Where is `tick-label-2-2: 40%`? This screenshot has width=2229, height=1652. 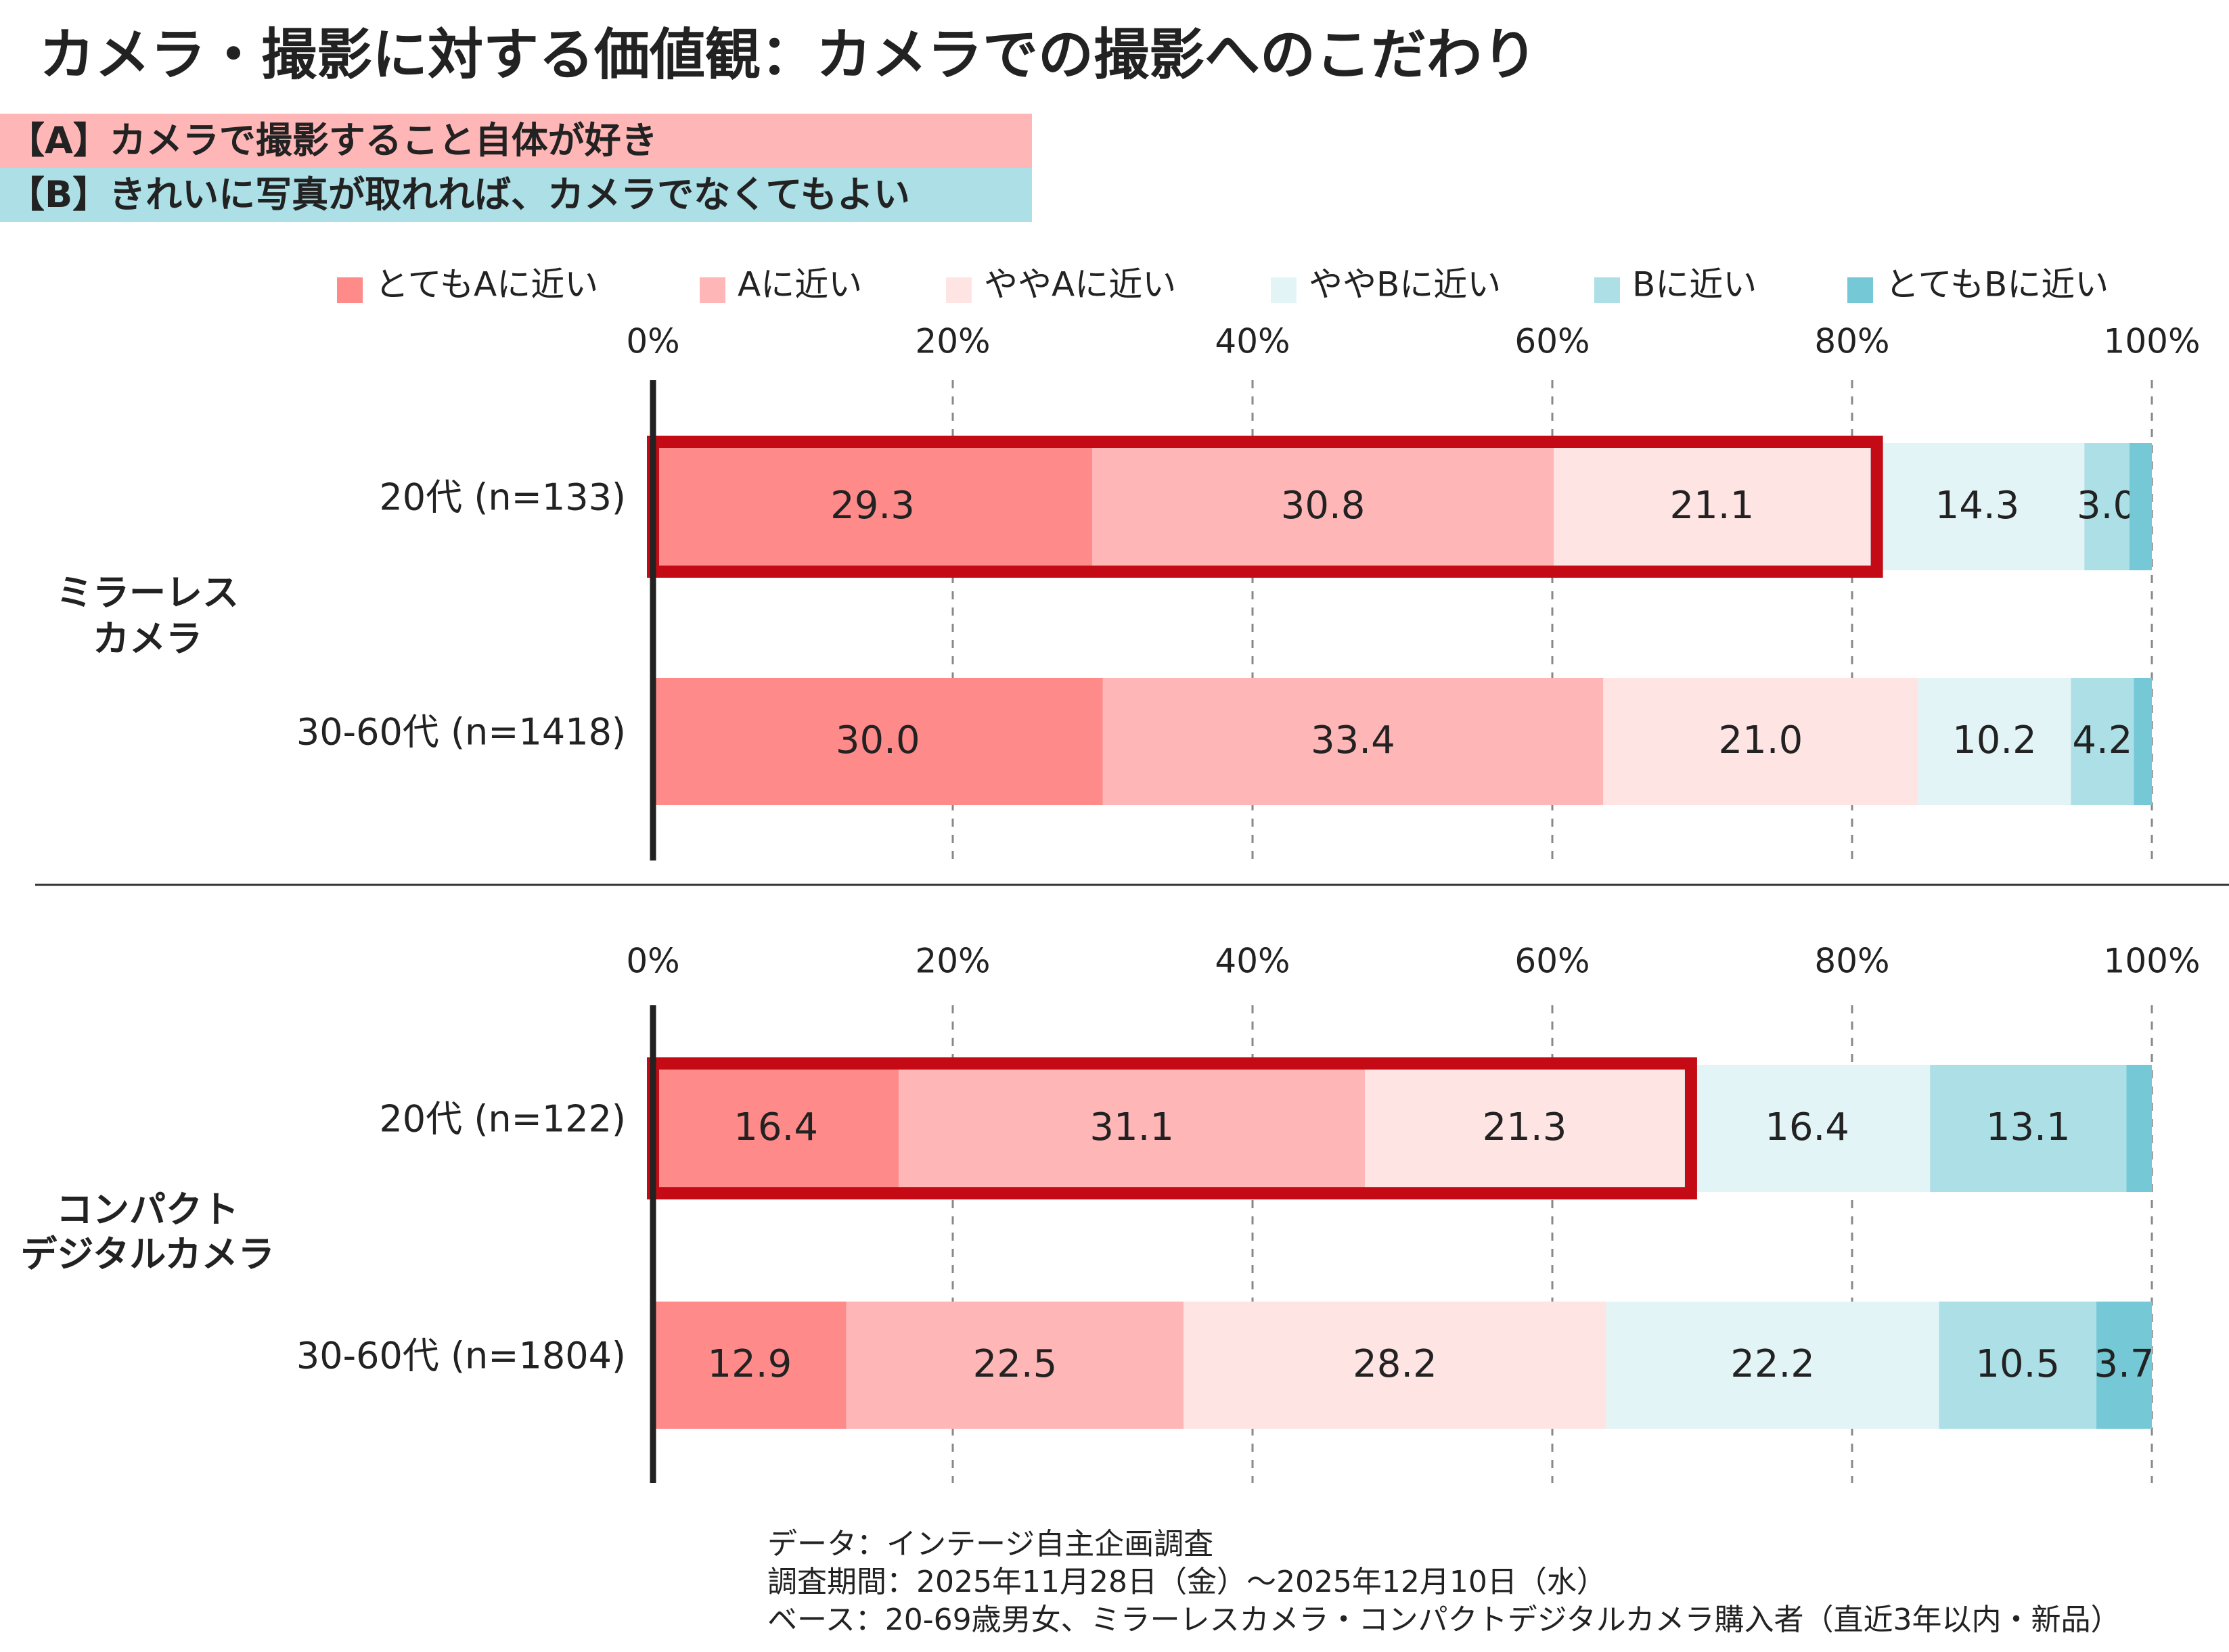 tick-label-2-2: 40% is located at coordinates (1252, 961).